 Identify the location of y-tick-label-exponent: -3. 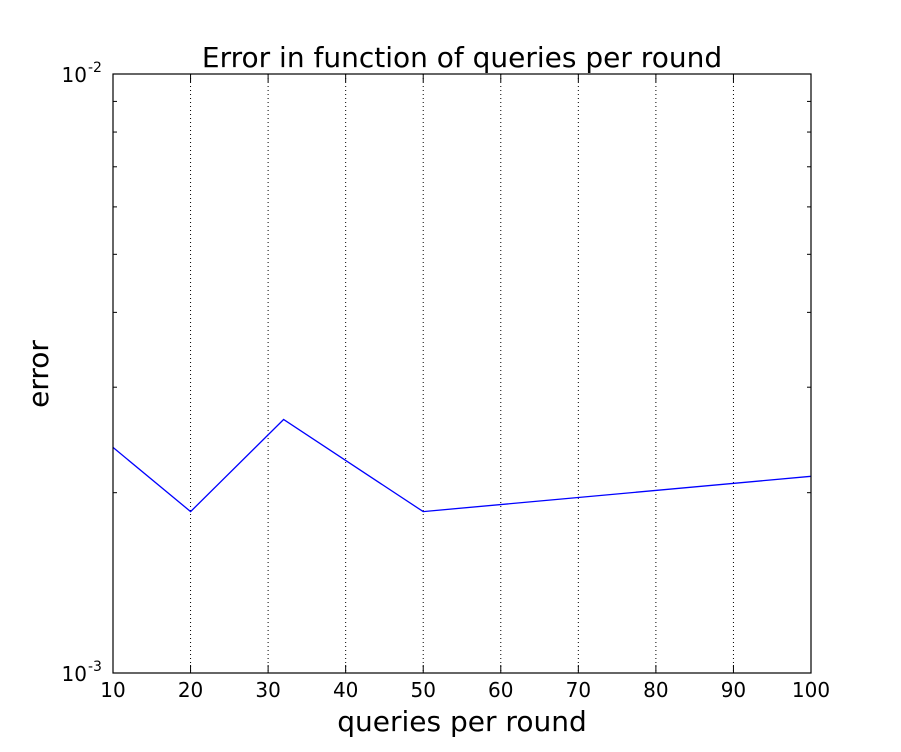
(95, 667).